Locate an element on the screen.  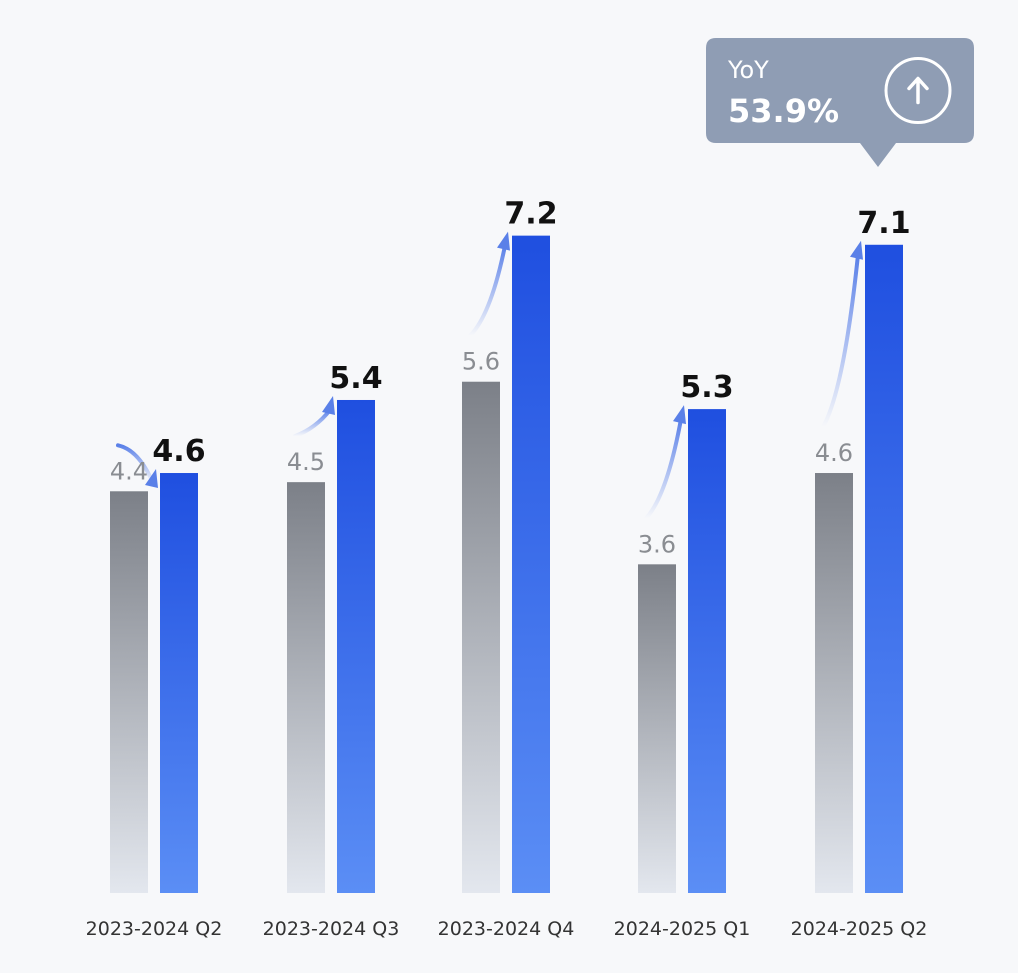
value-label-current-2: 5.4 is located at coordinates (355, 378).